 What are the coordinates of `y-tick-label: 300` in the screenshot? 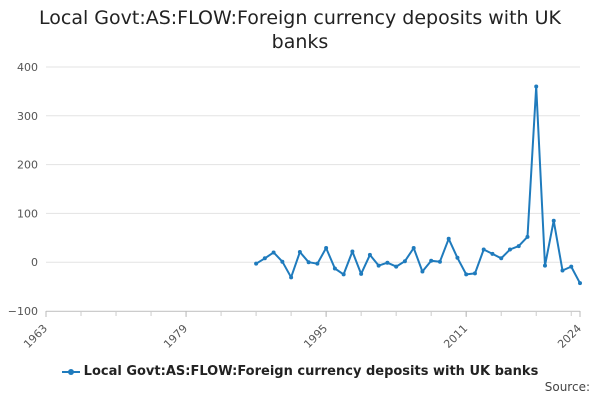 It's located at (27, 116).